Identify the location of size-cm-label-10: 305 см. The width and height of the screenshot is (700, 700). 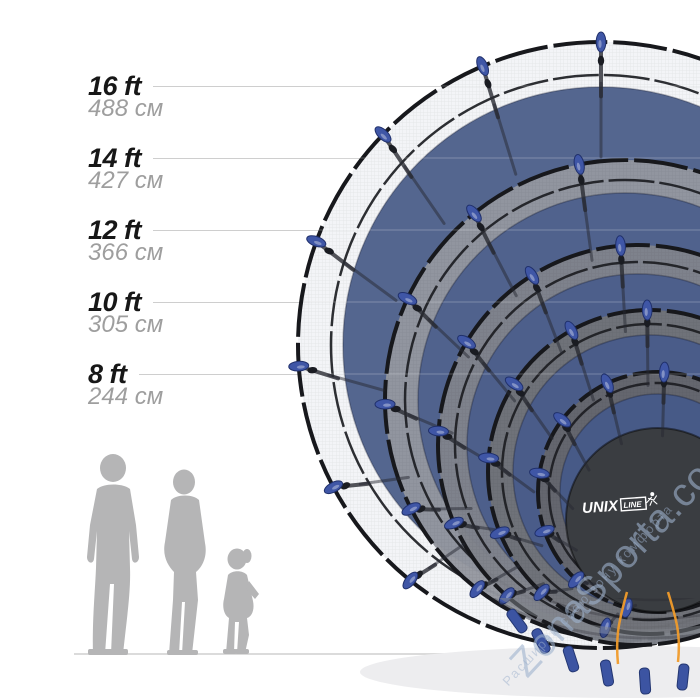
(126, 324).